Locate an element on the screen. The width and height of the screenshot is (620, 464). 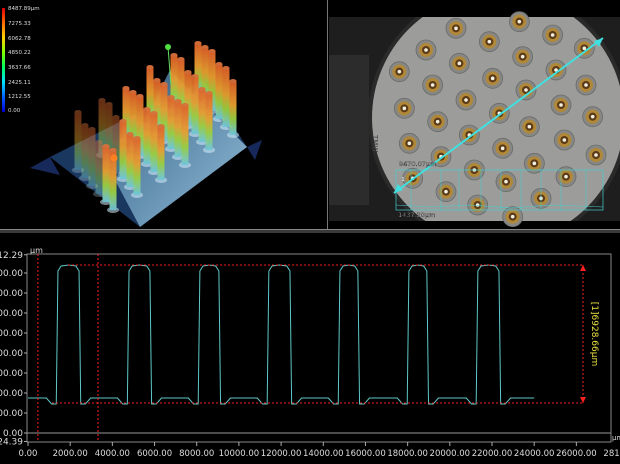
profile-start-marker is located at coordinates (114, 158).